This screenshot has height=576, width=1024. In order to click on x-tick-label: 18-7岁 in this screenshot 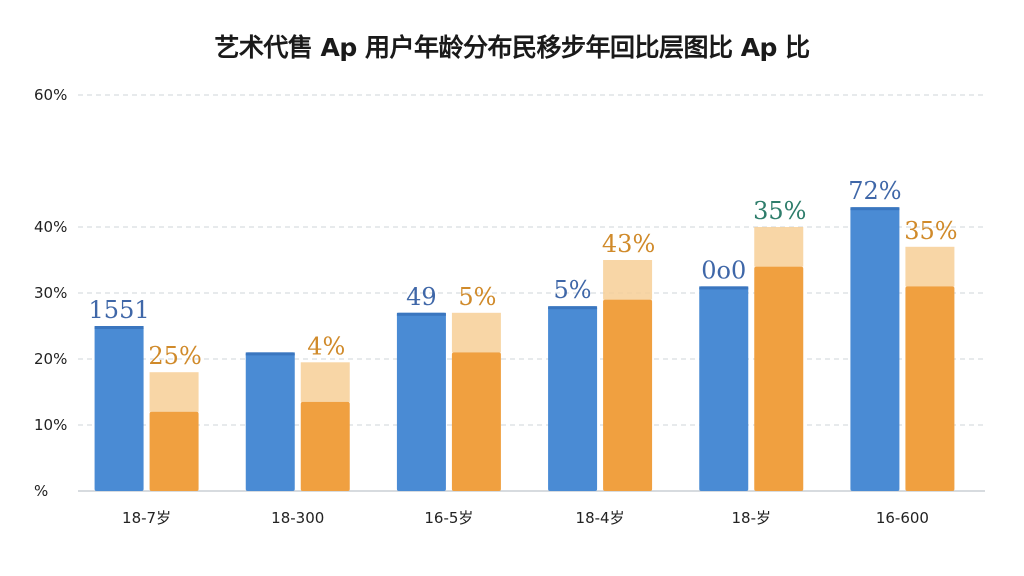, I will do `click(146, 518)`.